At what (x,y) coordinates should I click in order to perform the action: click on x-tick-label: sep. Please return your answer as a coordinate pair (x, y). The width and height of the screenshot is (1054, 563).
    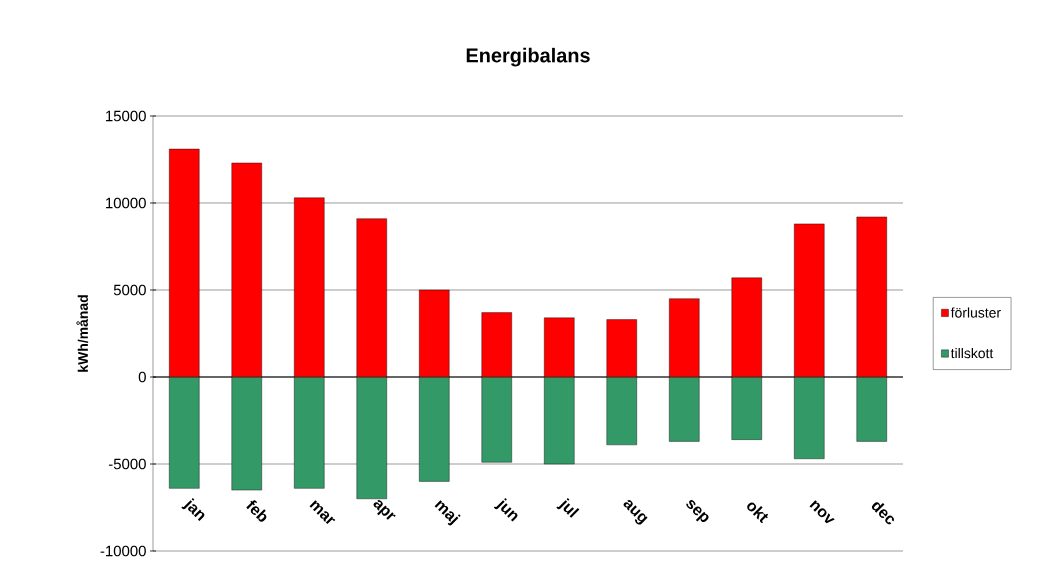
    Looking at the image, I should click on (697, 511).